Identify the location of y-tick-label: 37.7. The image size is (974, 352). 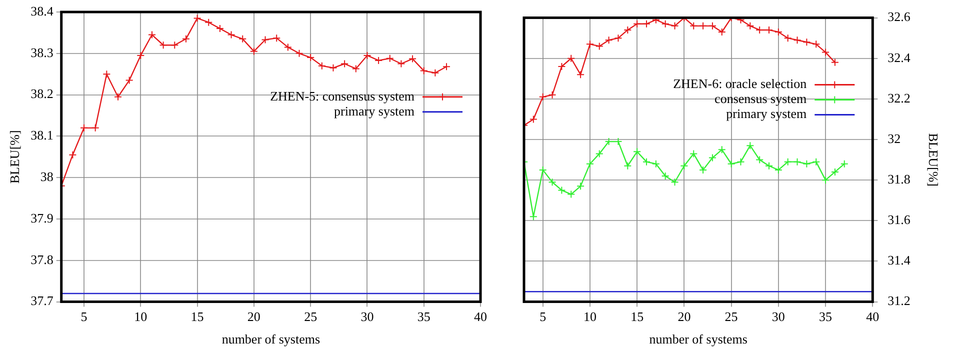
(42, 300).